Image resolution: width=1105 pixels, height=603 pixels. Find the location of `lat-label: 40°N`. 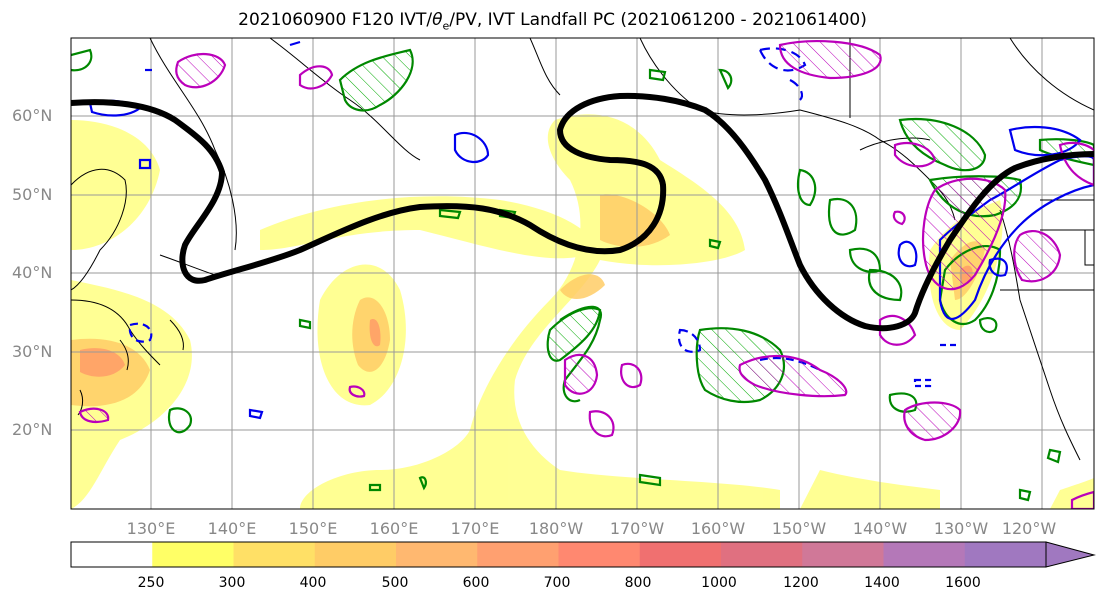

lat-label: 40°N is located at coordinates (32, 272).